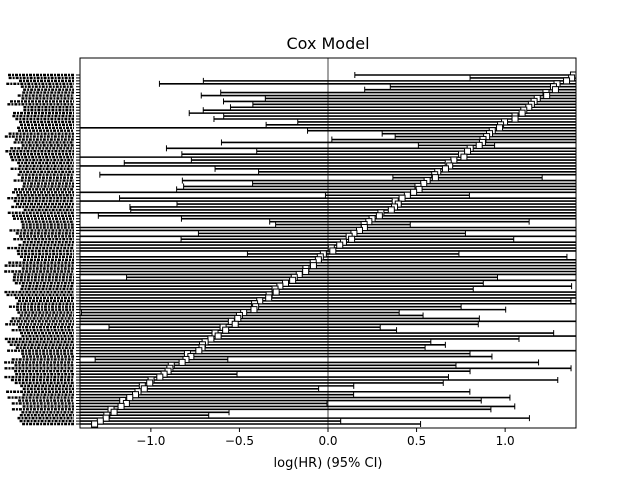 The width and height of the screenshot is (640, 484). Describe the element at coordinates (505, 441) in the screenshot. I see `x-tick-label: 1.0` at that location.